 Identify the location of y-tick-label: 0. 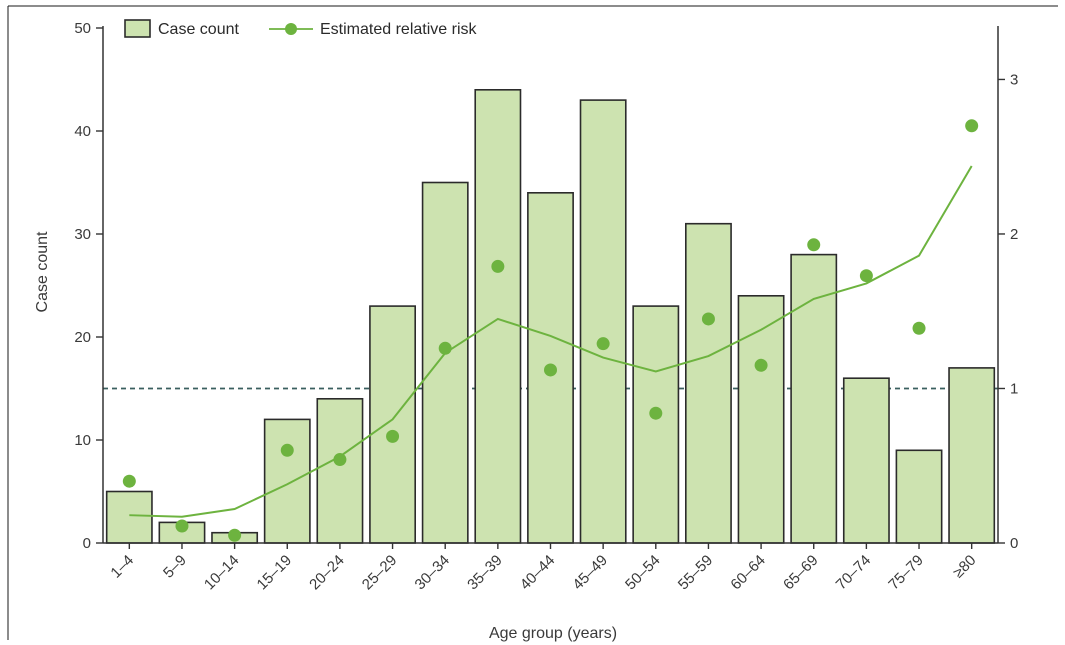
(87, 543).